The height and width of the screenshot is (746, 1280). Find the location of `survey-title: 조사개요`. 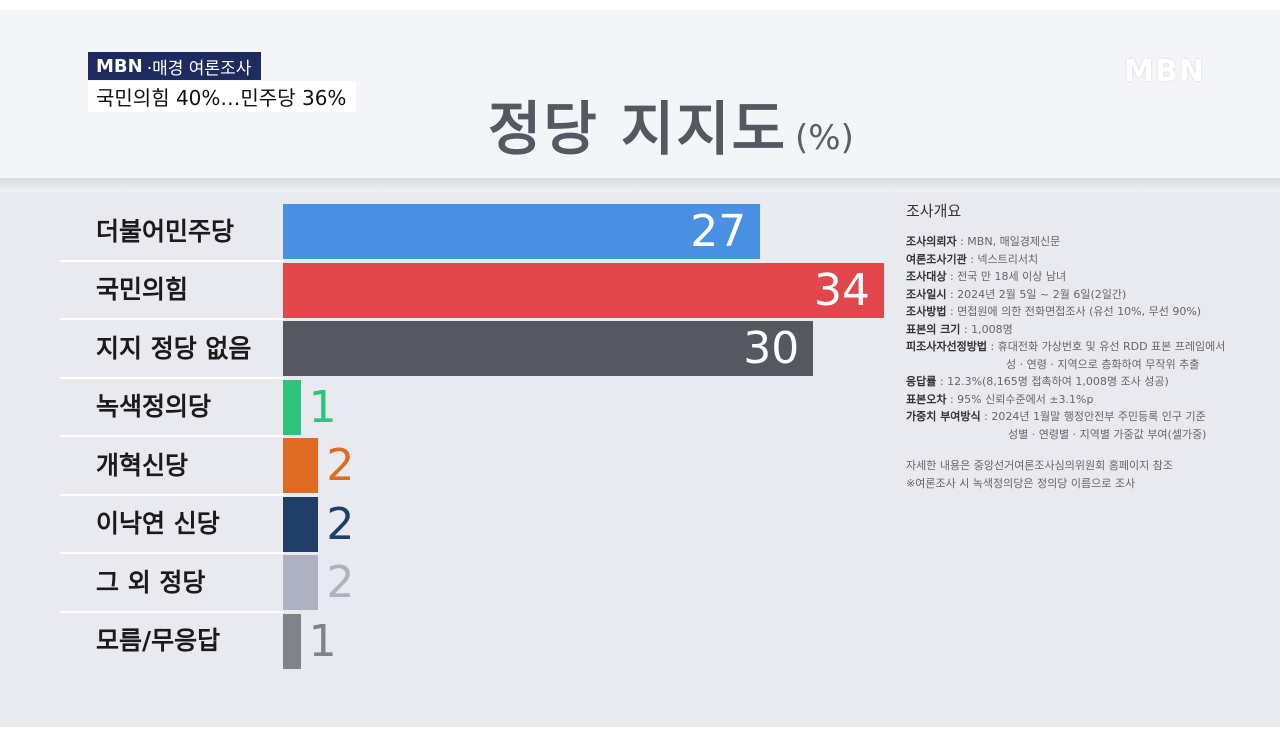

survey-title: 조사개요 is located at coordinates (934, 211).